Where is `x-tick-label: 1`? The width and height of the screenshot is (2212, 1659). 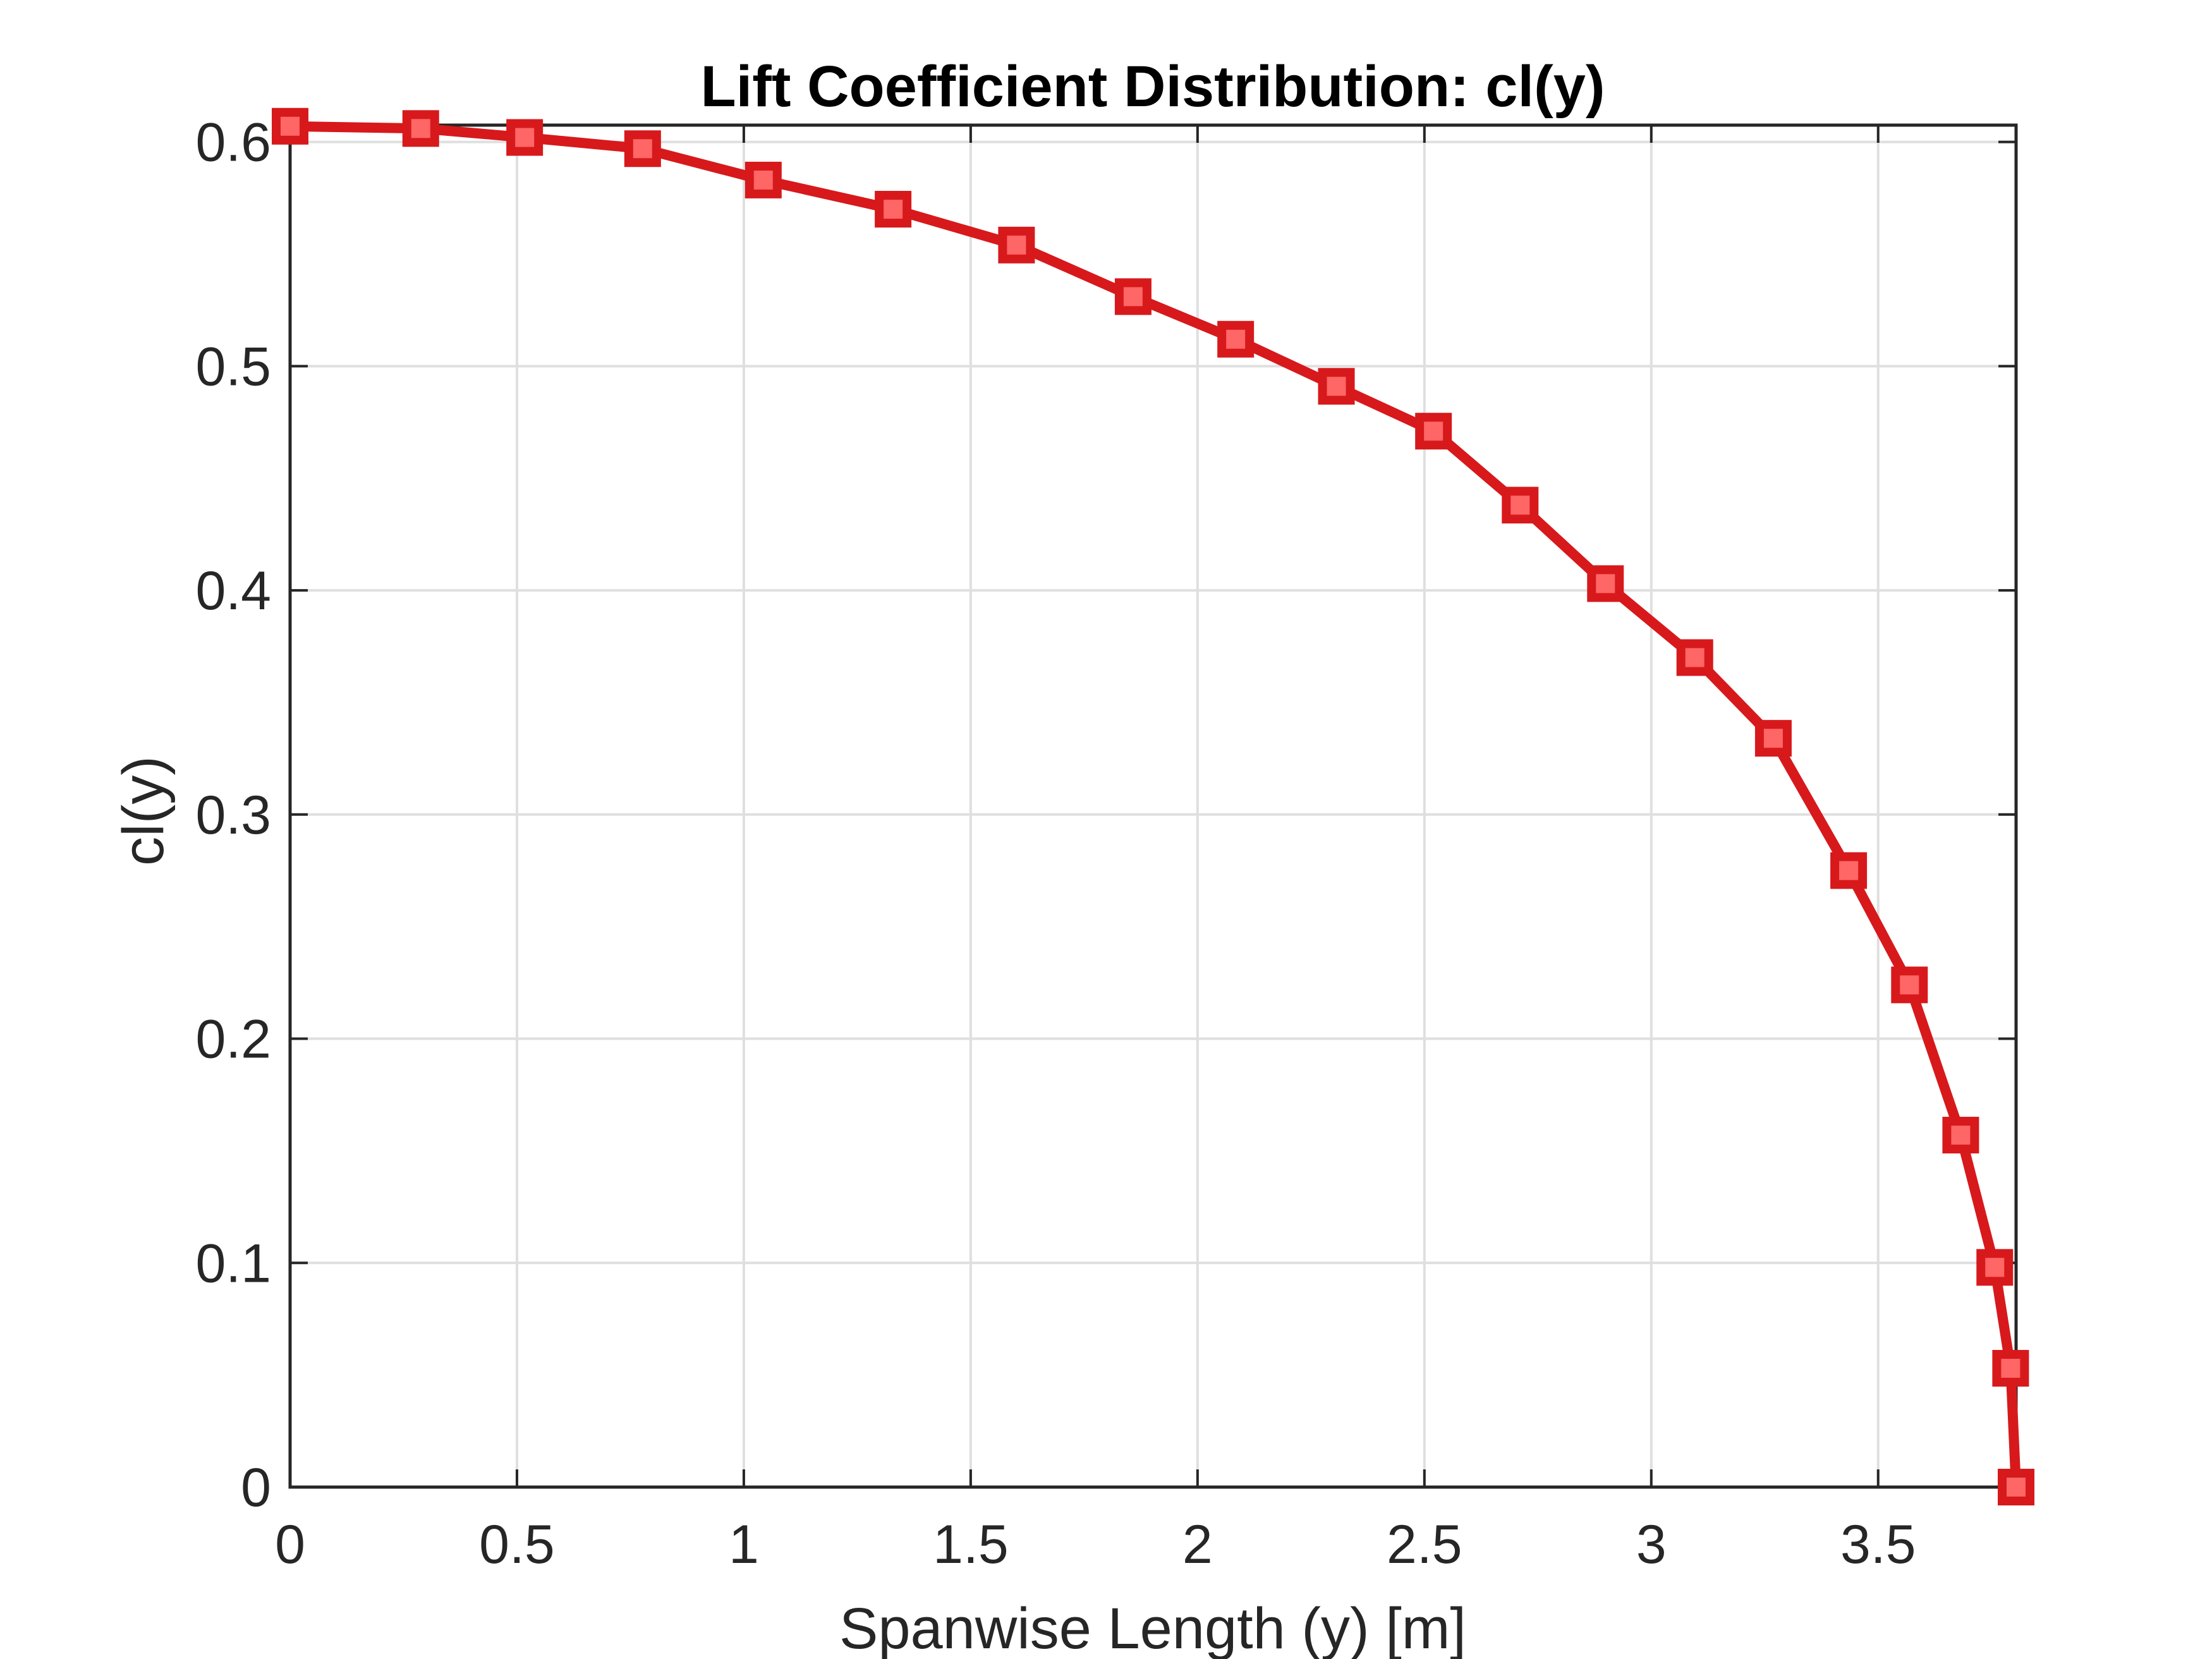
x-tick-label: 1 is located at coordinates (744, 1544).